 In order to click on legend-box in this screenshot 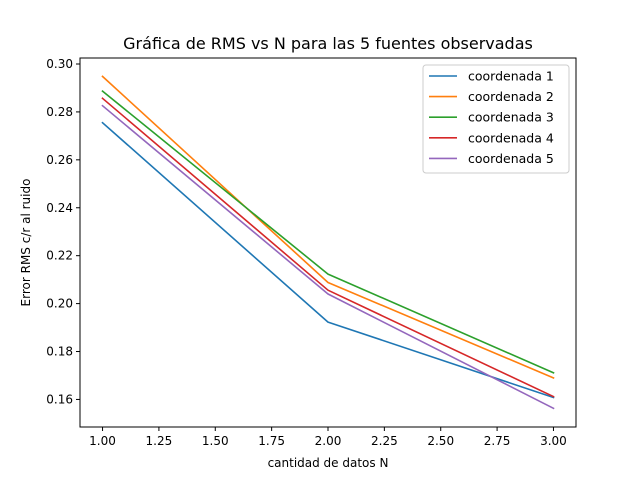, I will do `click(496, 119)`.